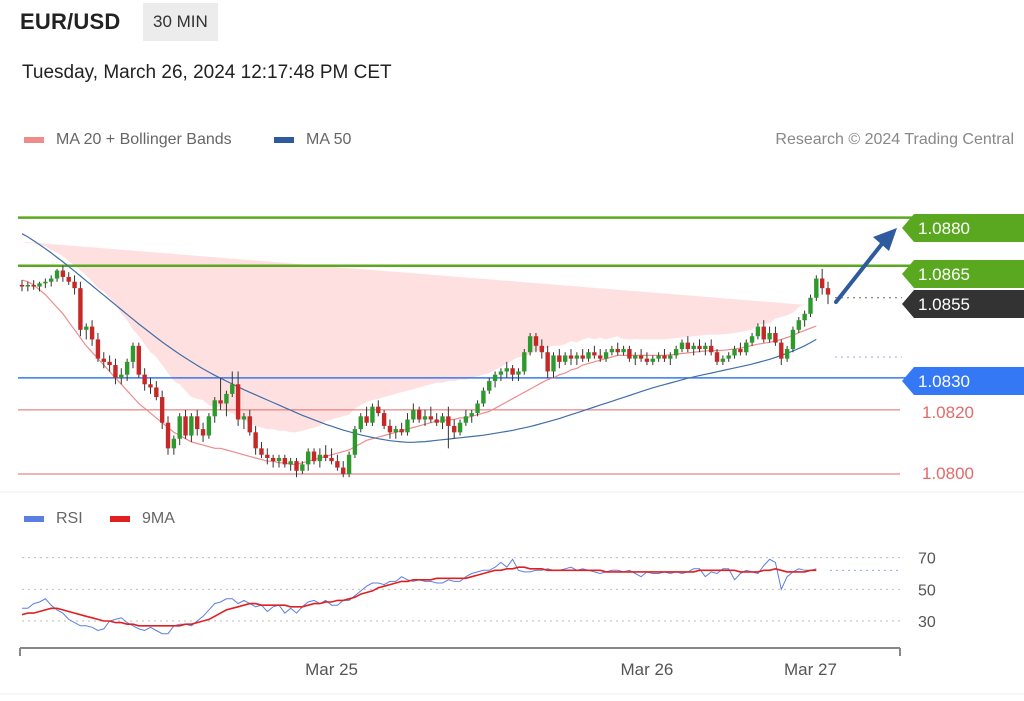 The height and width of the screenshot is (701, 1024). I want to click on x-tick-label: Mar 27, so click(810, 669).